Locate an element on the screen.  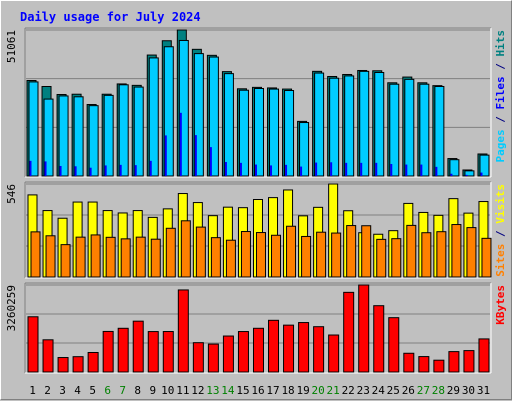
x-tick-label-day-27: 27 is located at coordinates (423, 390).